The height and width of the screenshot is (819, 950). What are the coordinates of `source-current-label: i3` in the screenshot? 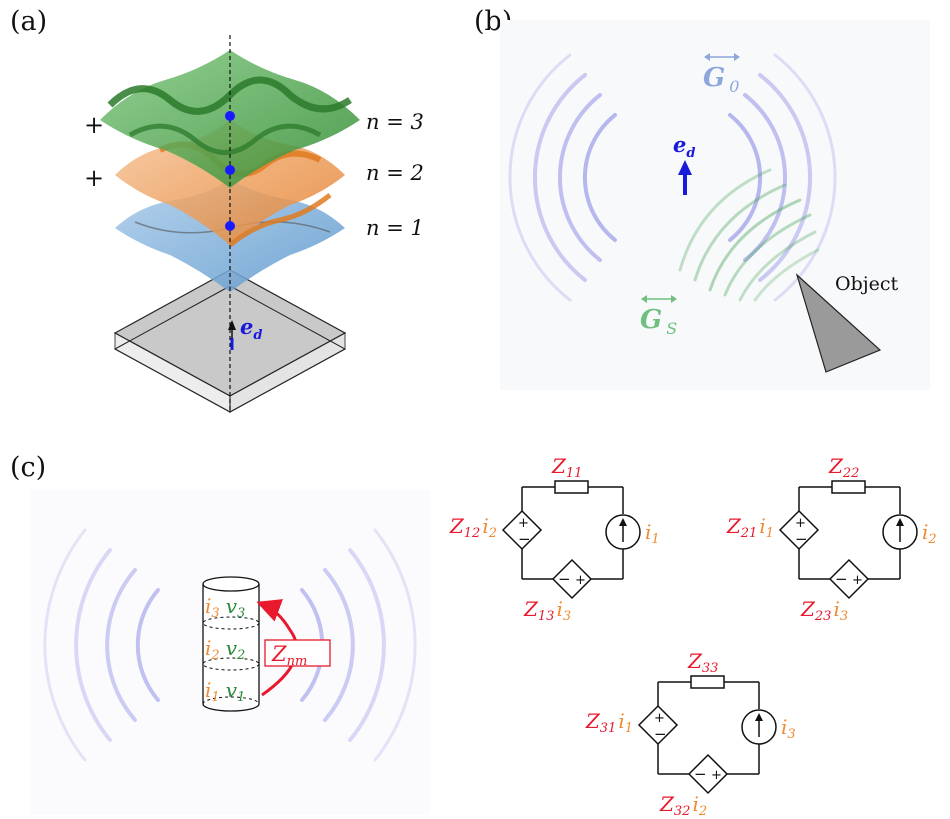 It's located at (788, 728).